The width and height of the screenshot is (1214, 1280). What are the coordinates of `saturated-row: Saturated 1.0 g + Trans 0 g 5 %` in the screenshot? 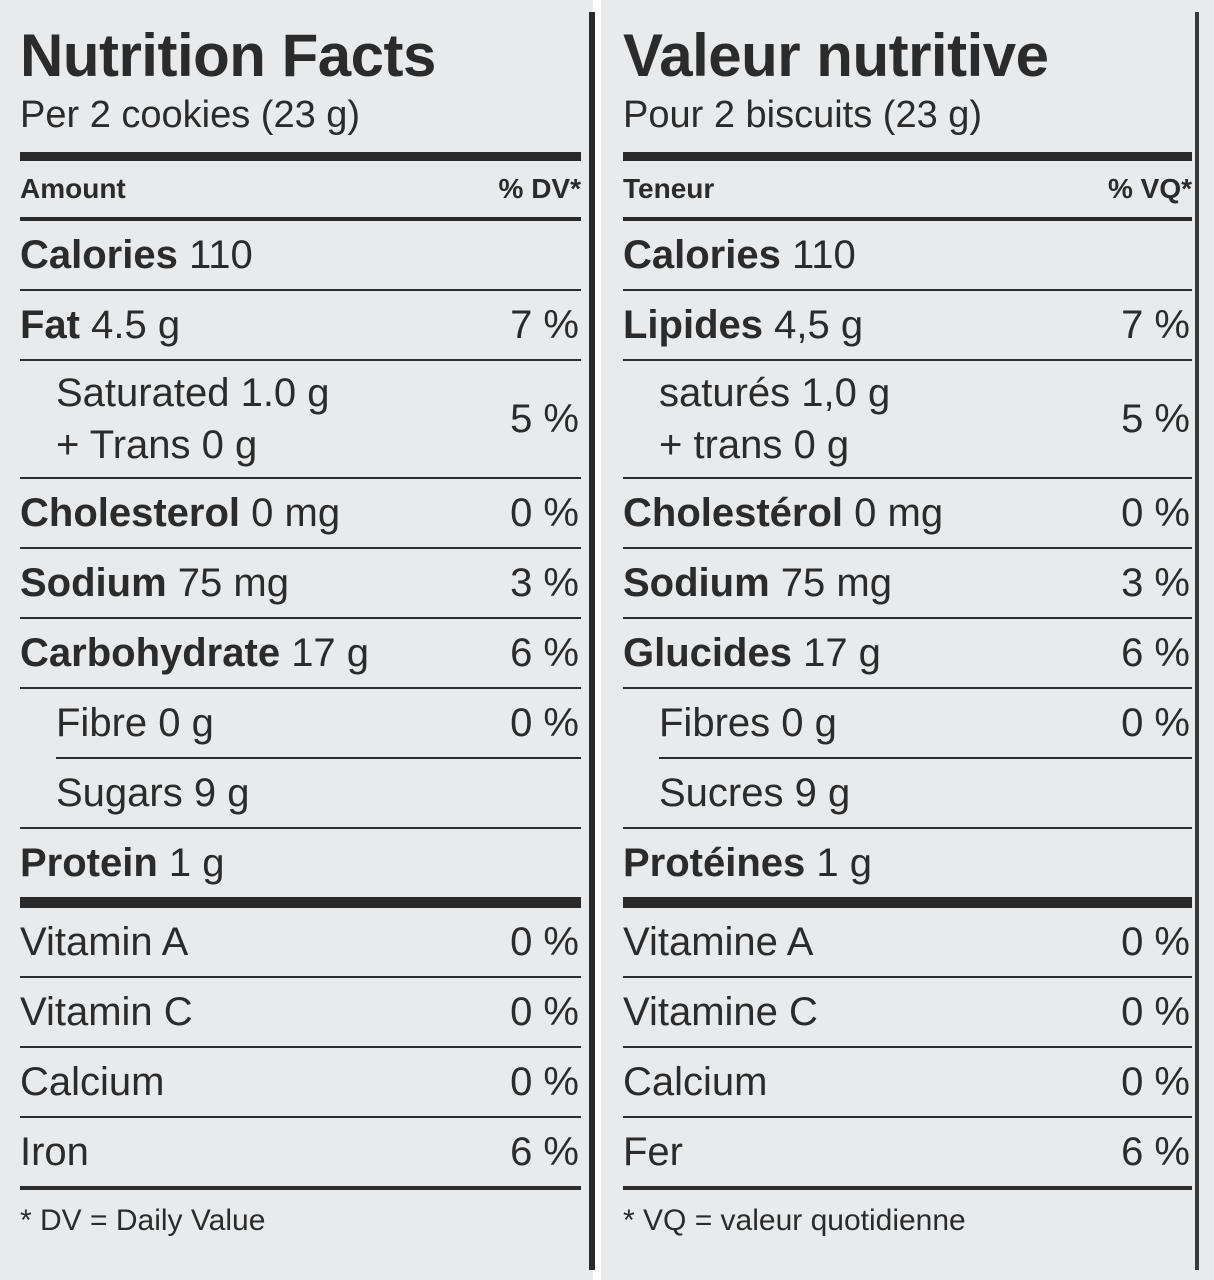 It's located at (300, 420).